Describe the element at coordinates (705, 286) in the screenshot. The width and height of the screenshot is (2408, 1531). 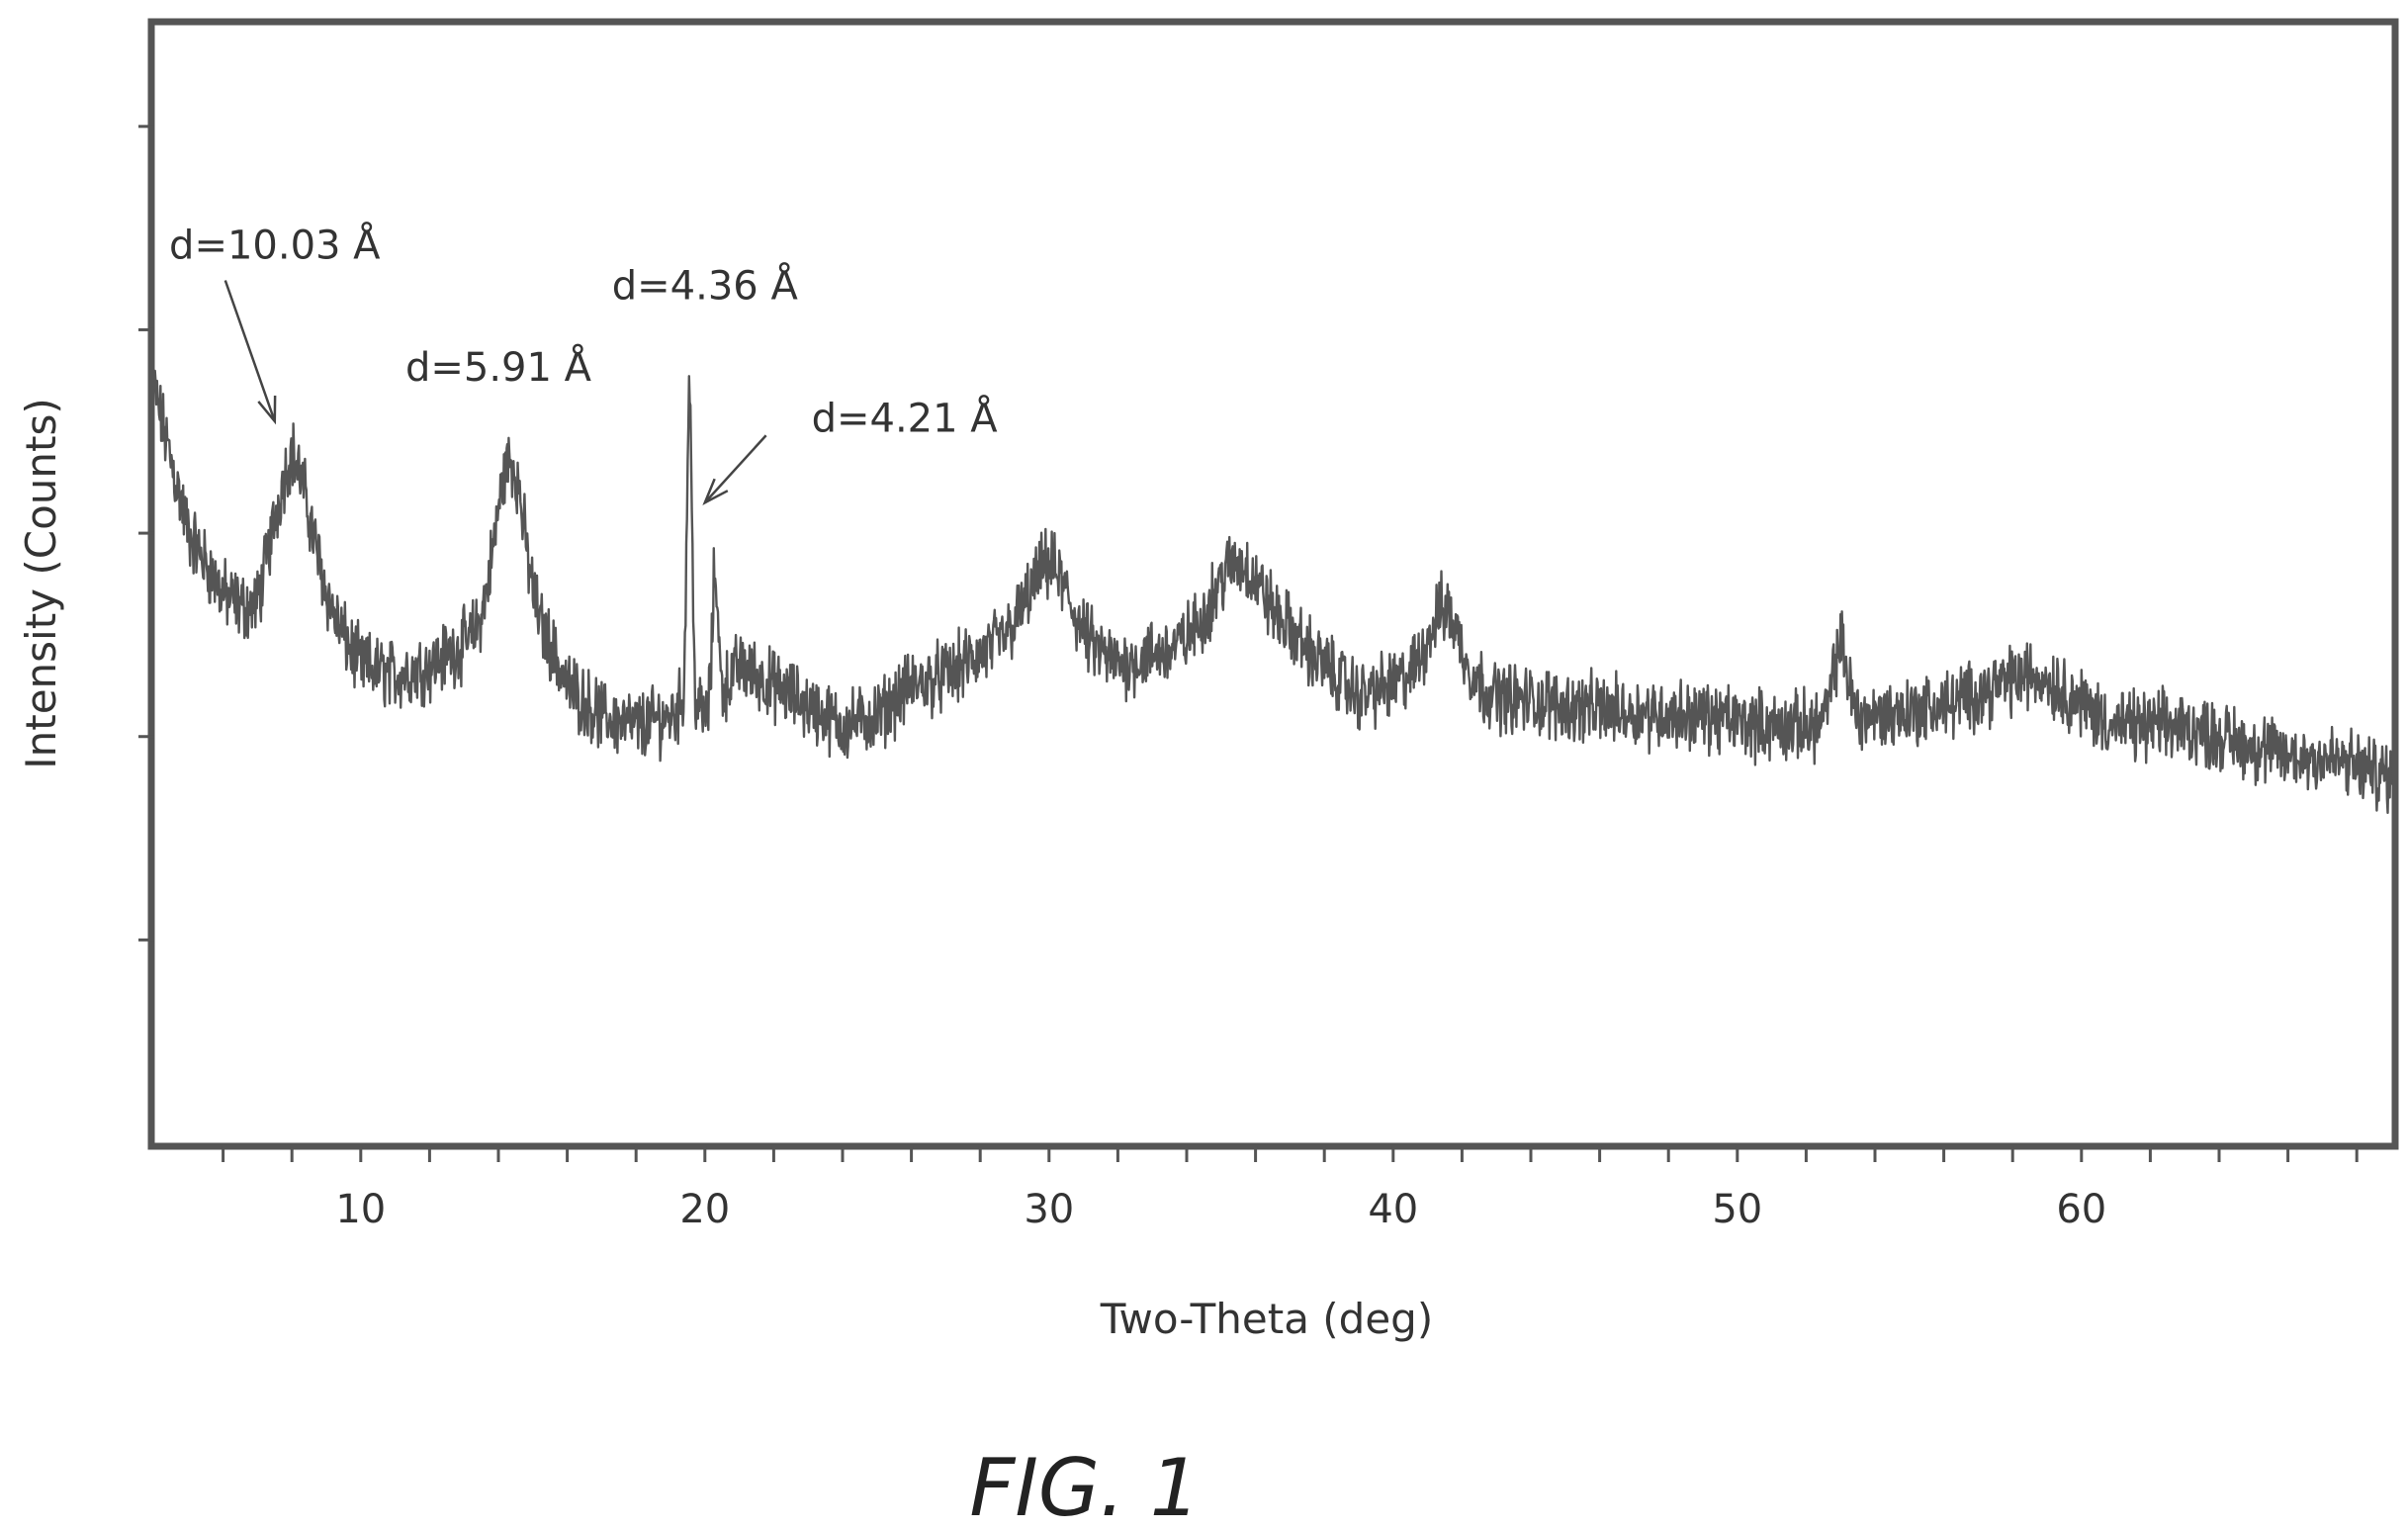
I see `annotation-label-2: d=4.36 Å` at that location.